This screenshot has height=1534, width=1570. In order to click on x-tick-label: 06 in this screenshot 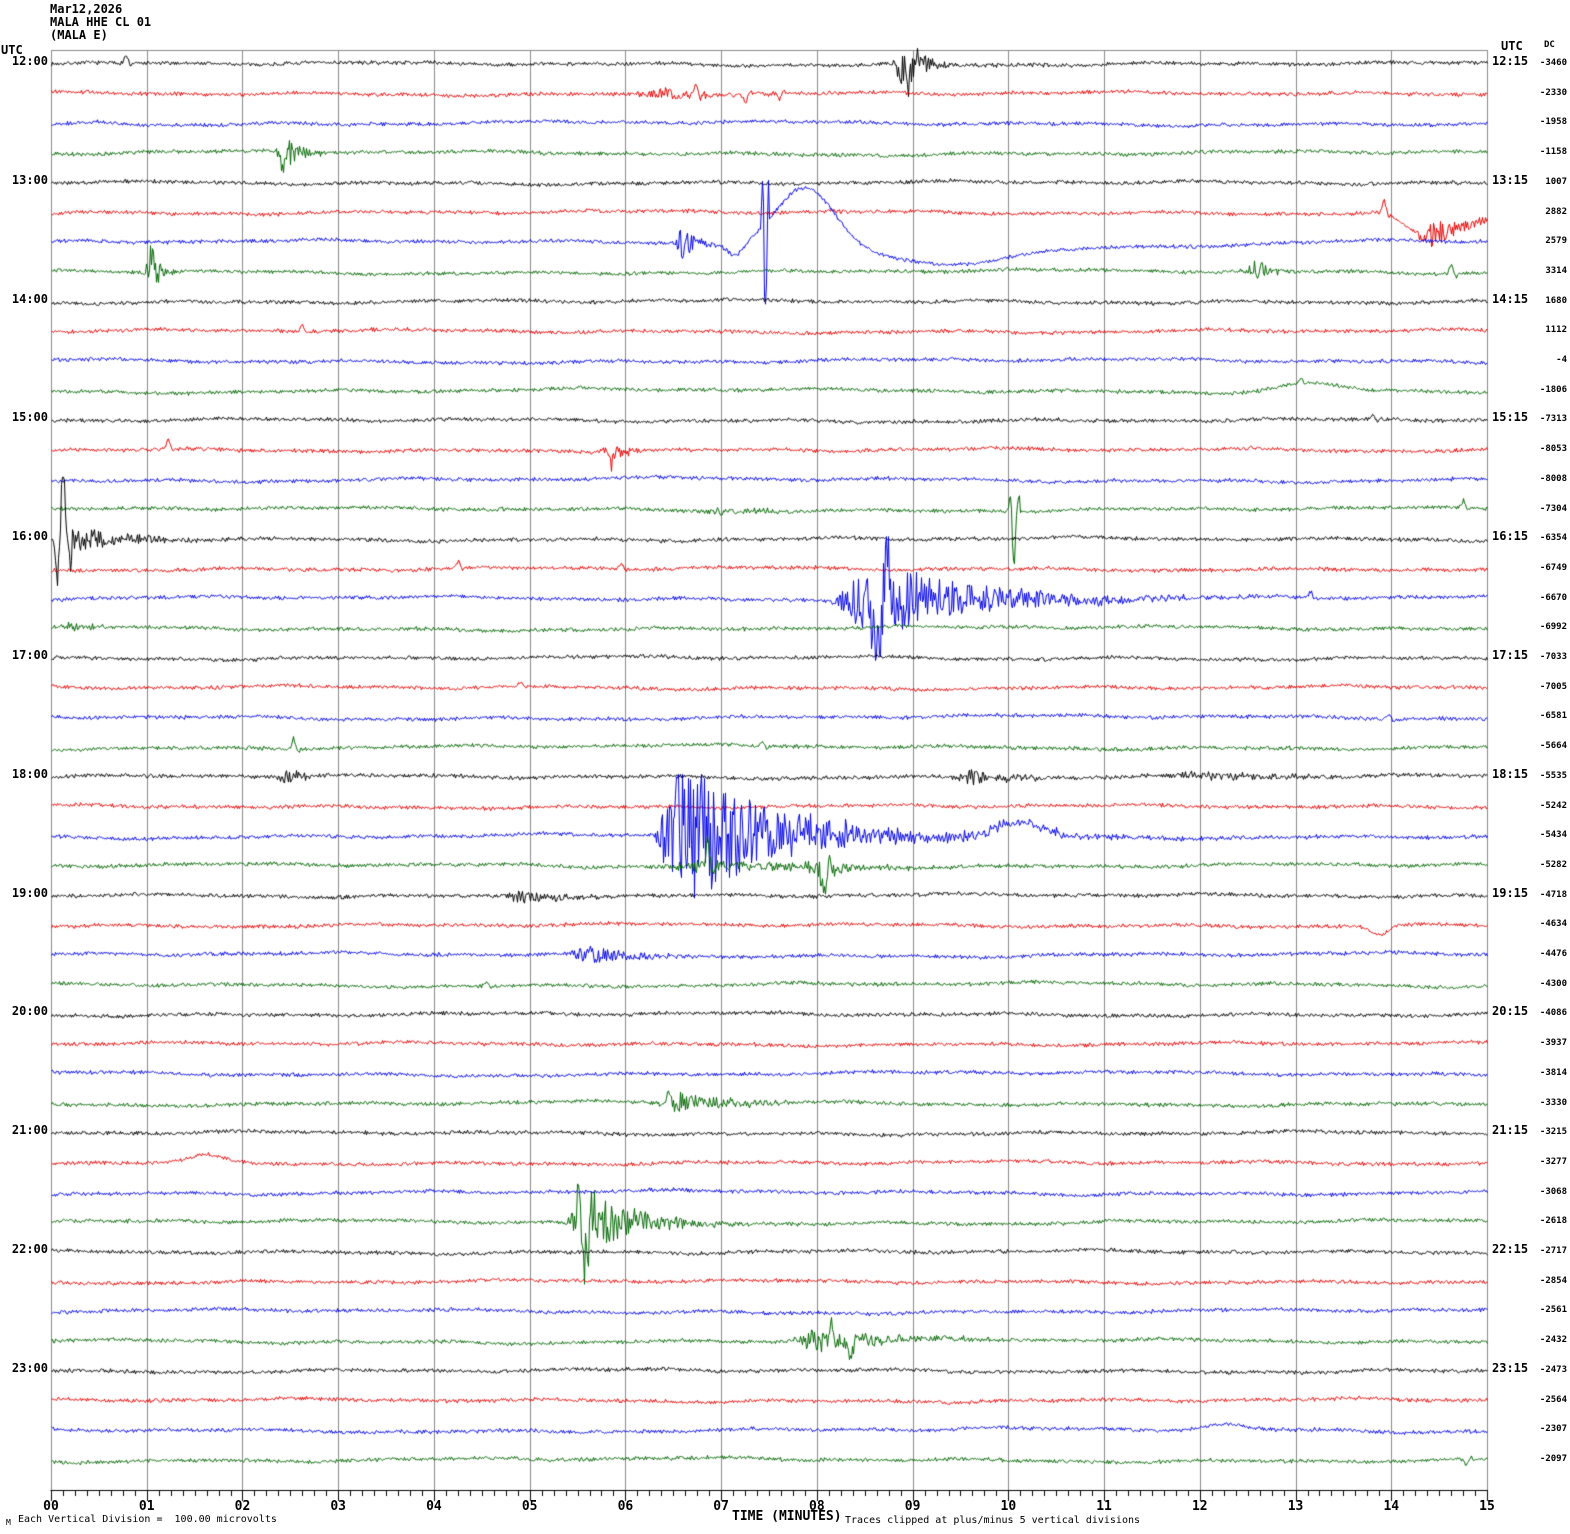, I will do `click(625, 1506)`.